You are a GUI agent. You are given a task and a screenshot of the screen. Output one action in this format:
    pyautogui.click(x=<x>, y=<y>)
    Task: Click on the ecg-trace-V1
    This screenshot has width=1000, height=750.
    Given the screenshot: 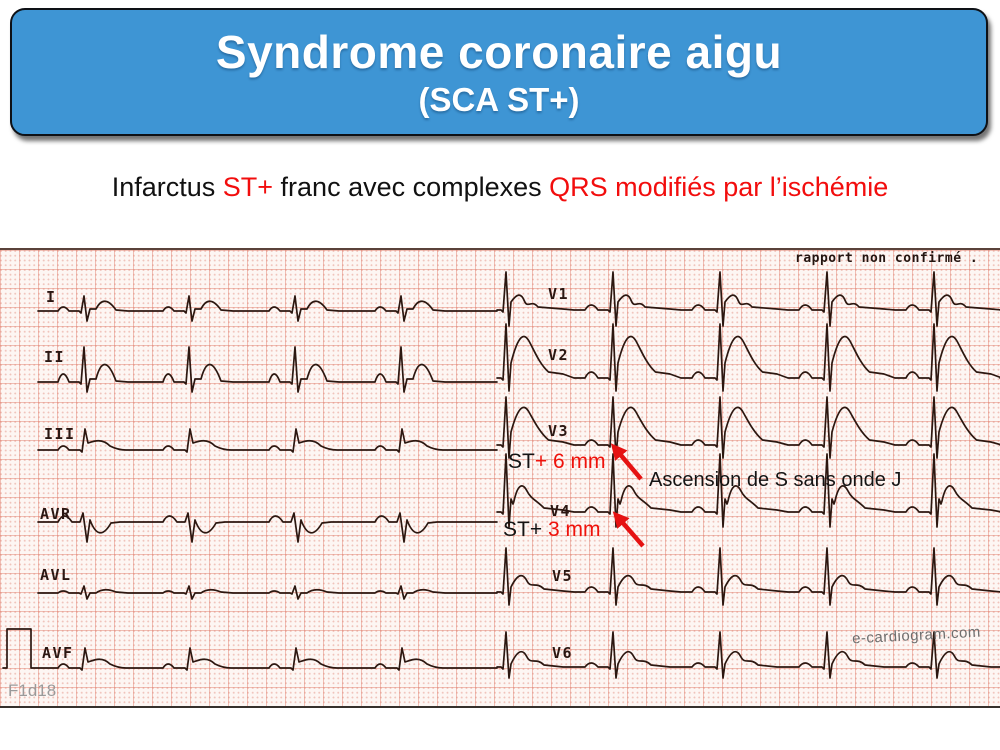 What is the action you would take?
    pyautogui.click(x=748, y=299)
    